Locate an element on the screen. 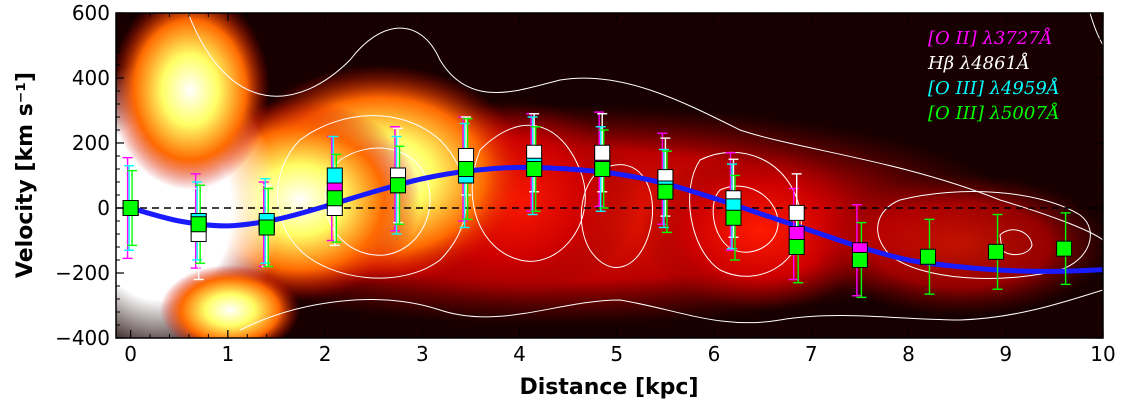 The image size is (1126, 403). y-tick-label: −200 is located at coordinates (82, 273).